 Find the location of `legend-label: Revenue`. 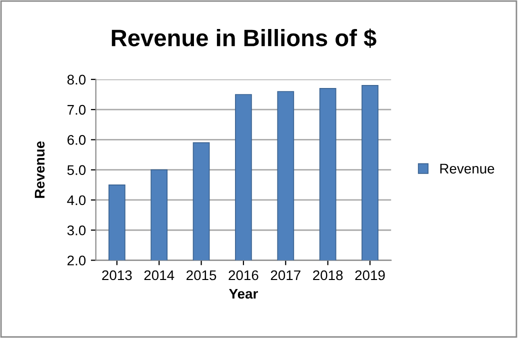

legend-label: Revenue is located at coordinates (467, 169).